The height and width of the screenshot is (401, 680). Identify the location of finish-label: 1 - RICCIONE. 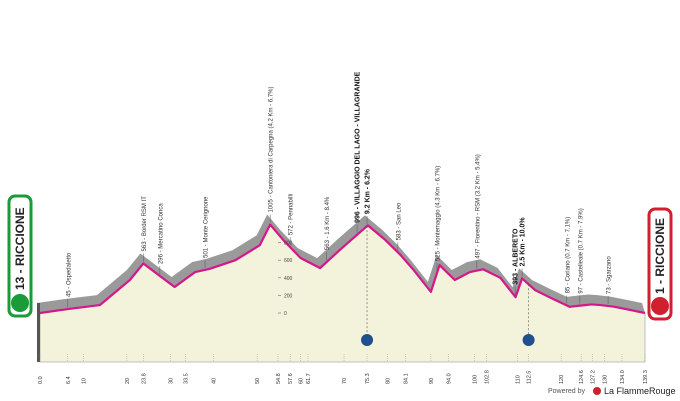
(660, 256).